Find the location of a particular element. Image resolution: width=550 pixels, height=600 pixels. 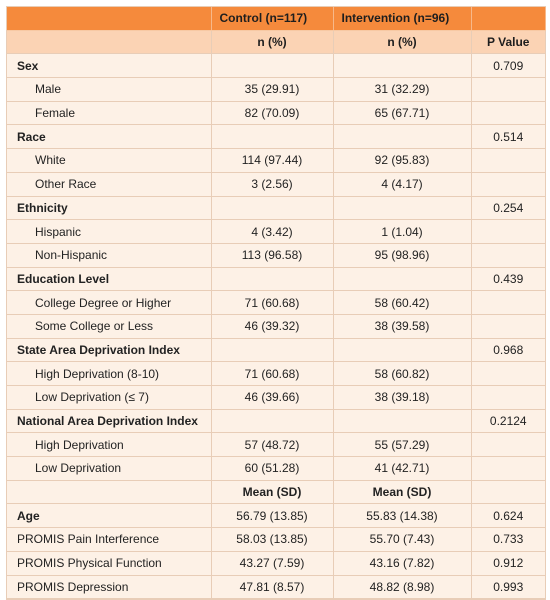

header-pvalue-blank is located at coordinates (508, 19).